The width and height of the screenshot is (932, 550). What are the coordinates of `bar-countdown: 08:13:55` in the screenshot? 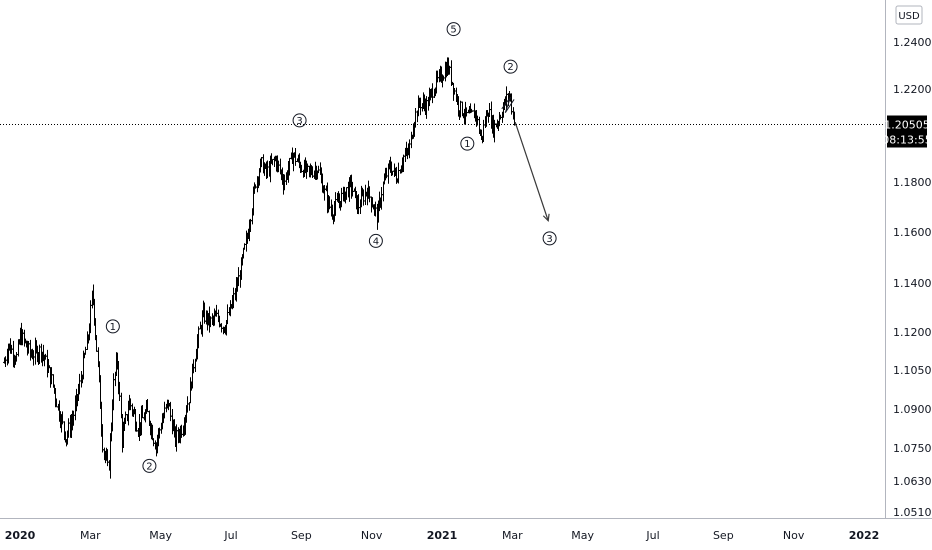 It's located at (906, 140).